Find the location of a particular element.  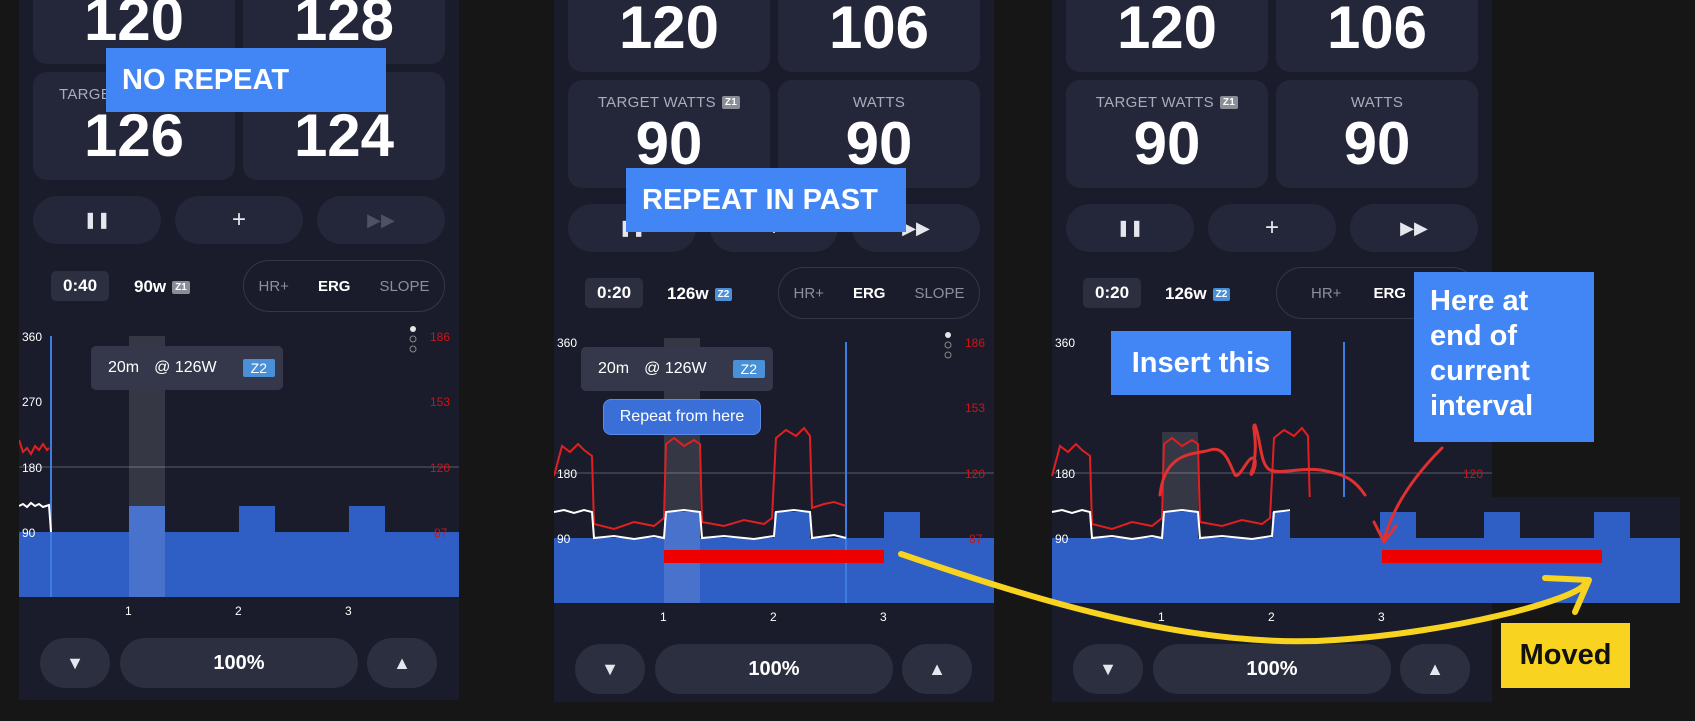

watts-tile: WATTS 90 is located at coordinates (1377, 134).